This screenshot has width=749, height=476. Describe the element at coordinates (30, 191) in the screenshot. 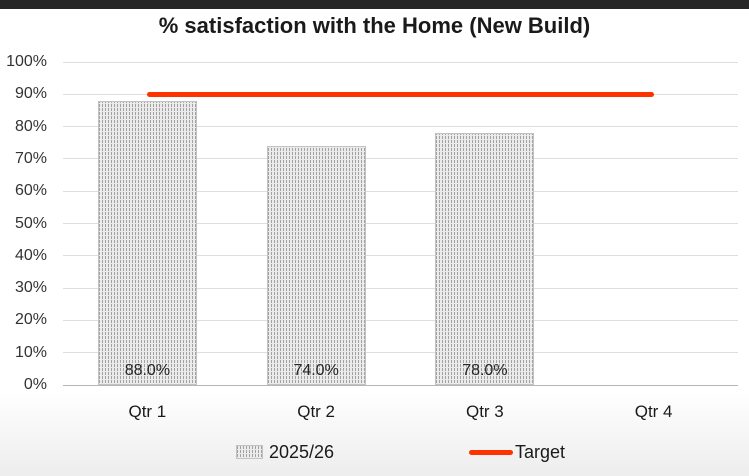

I see `y-tick-label-60: 60%` at that location.